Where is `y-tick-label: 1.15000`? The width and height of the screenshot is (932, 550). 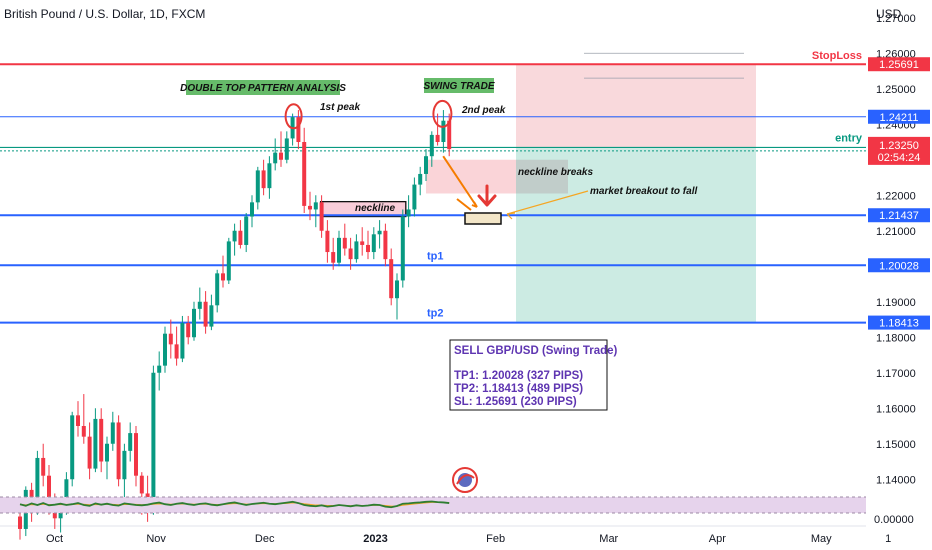
y-tick-label: 1.15000 is located at coordinates (896, 445).